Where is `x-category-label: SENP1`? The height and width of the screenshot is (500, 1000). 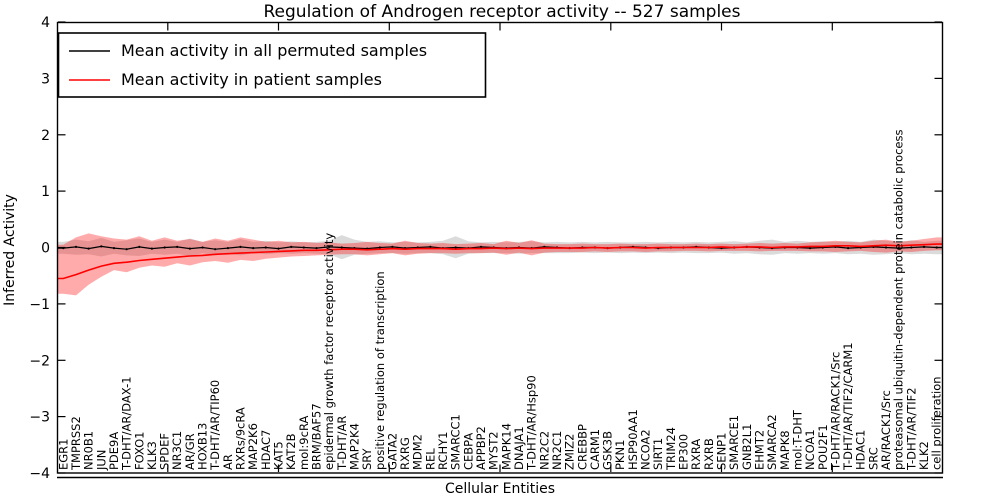
x-category-label: SENP1 is located at coordinates (722, 451).